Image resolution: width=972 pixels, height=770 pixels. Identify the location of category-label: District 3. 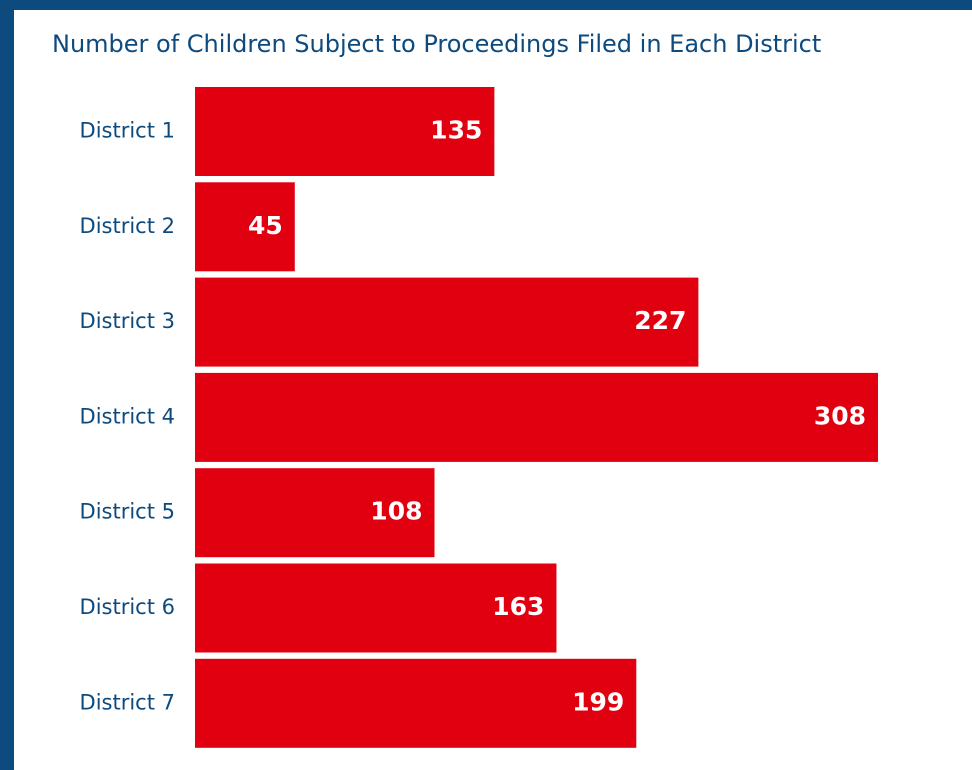
(127, 321).